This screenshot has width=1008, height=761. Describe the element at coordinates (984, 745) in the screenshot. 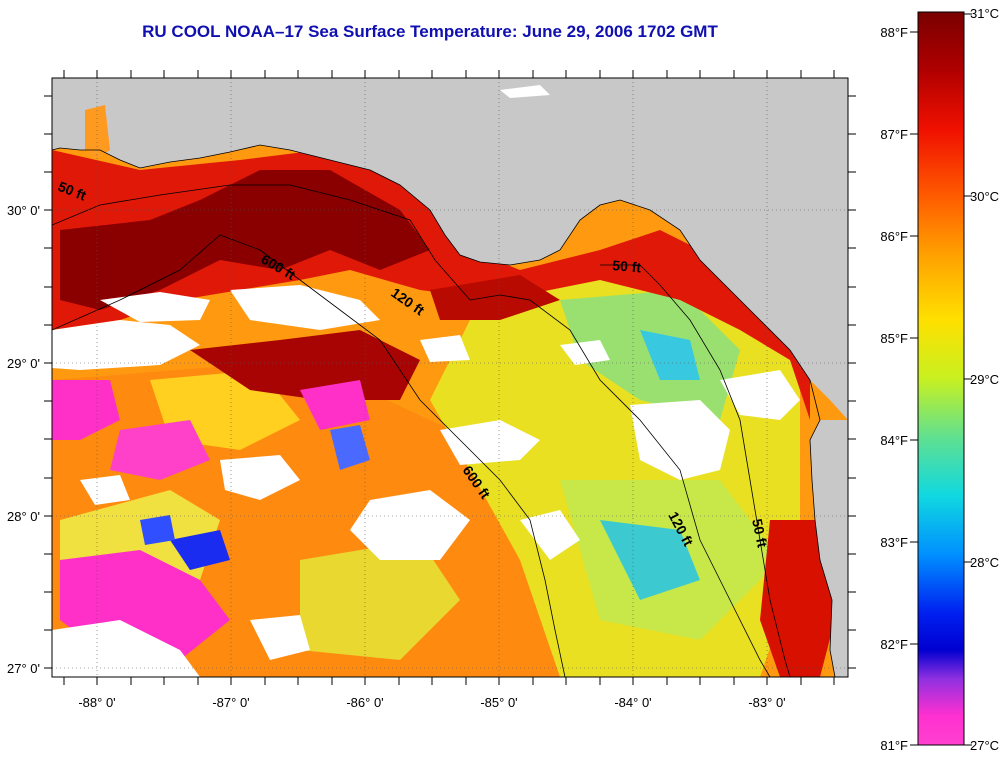

I see `cb-c-27: 27°C` at that location.